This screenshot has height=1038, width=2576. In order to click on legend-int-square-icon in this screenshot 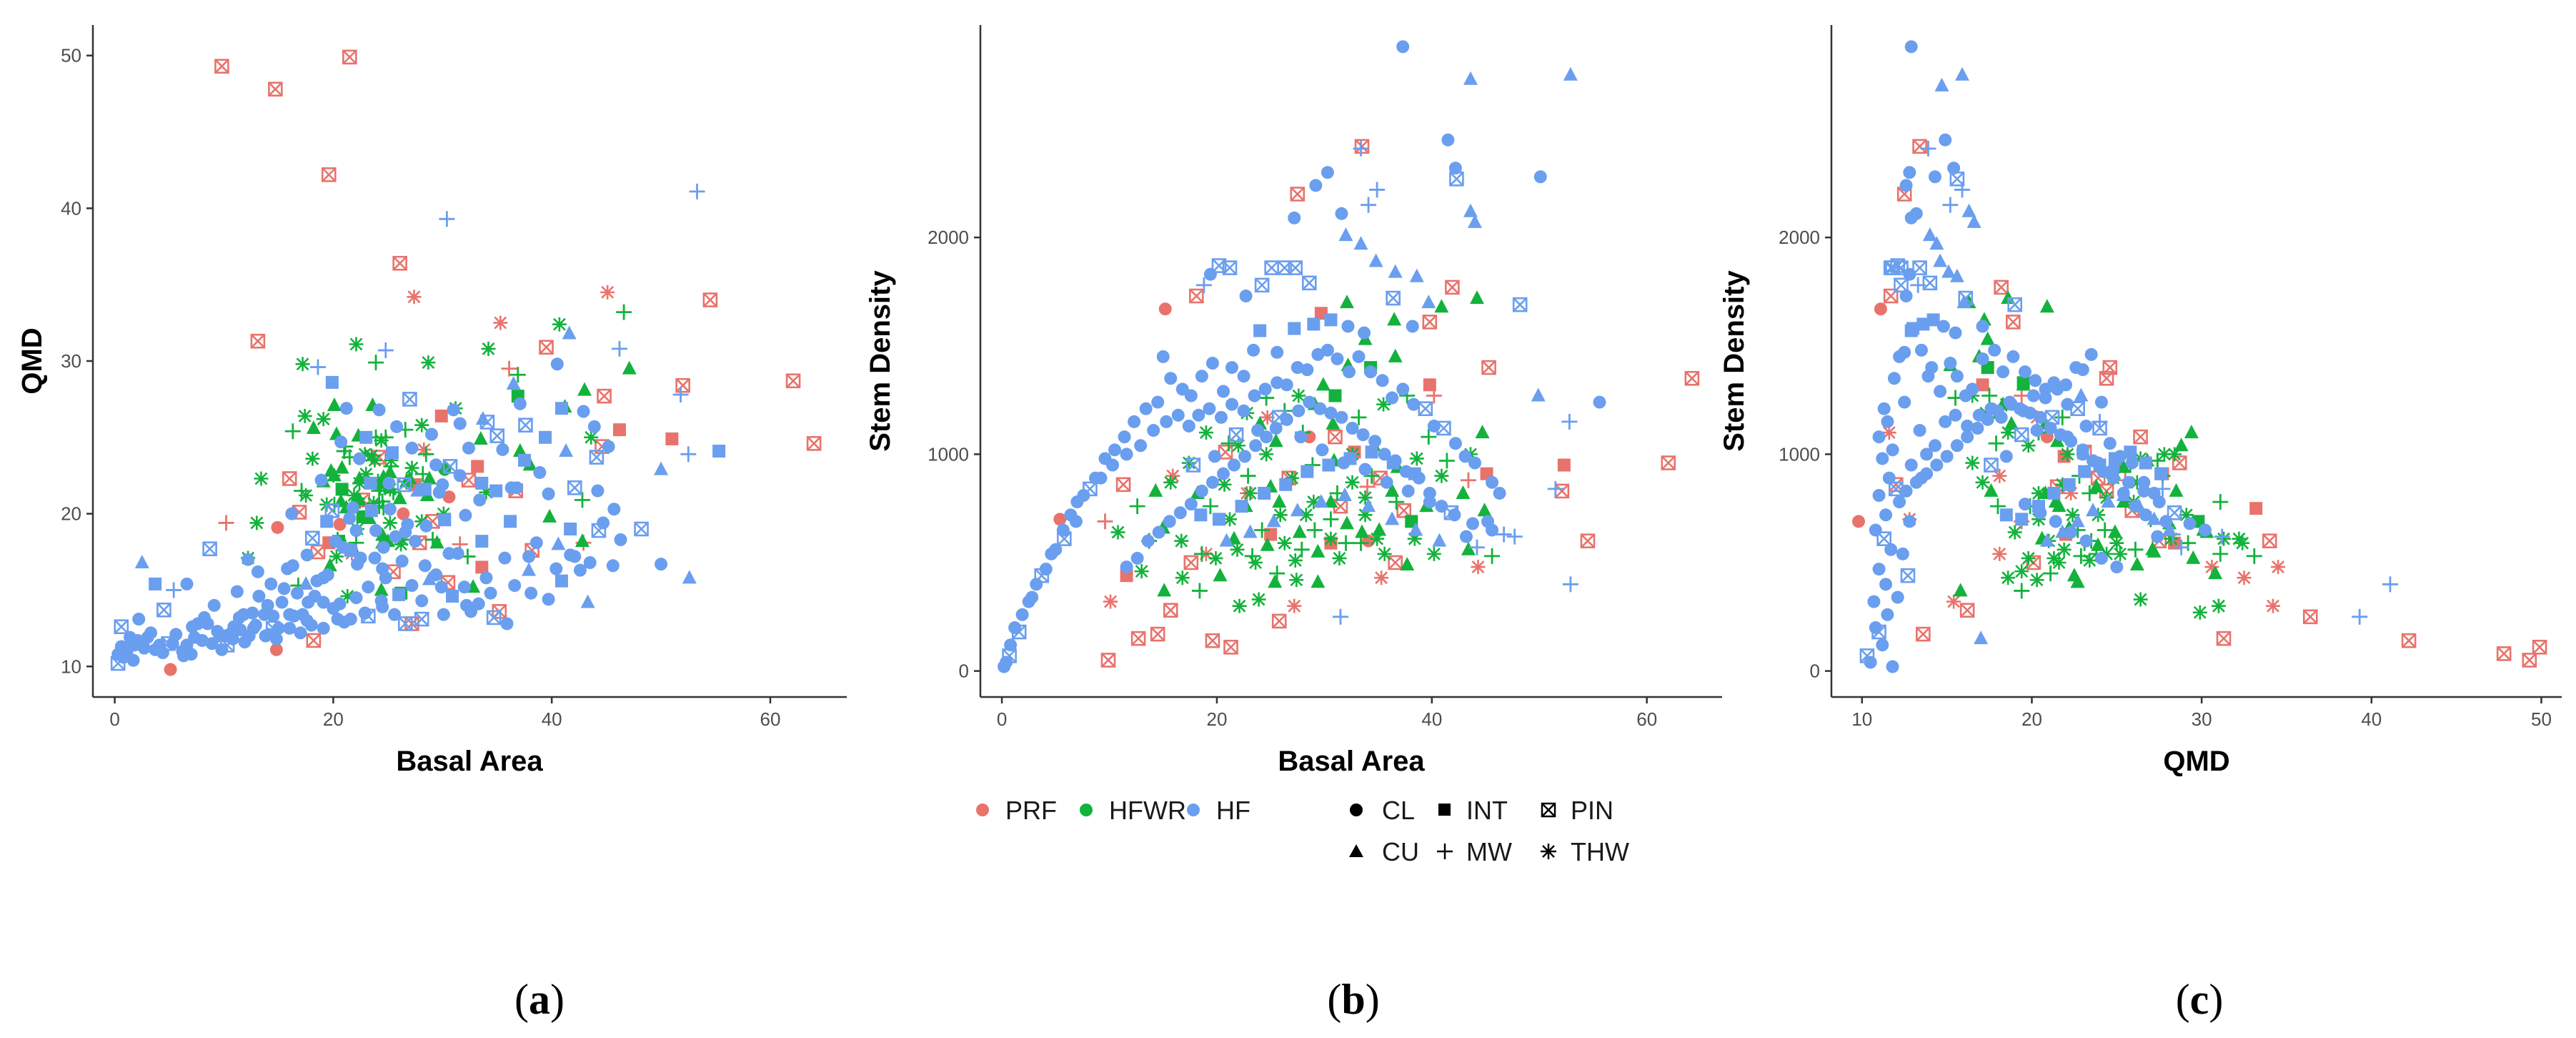, I will do `click(1444, 810)`.